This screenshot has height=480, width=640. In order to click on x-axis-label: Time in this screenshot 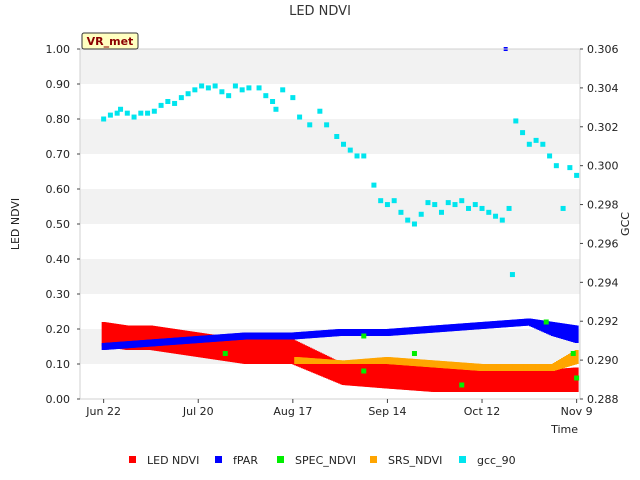, I will do `click(564, 429)`.